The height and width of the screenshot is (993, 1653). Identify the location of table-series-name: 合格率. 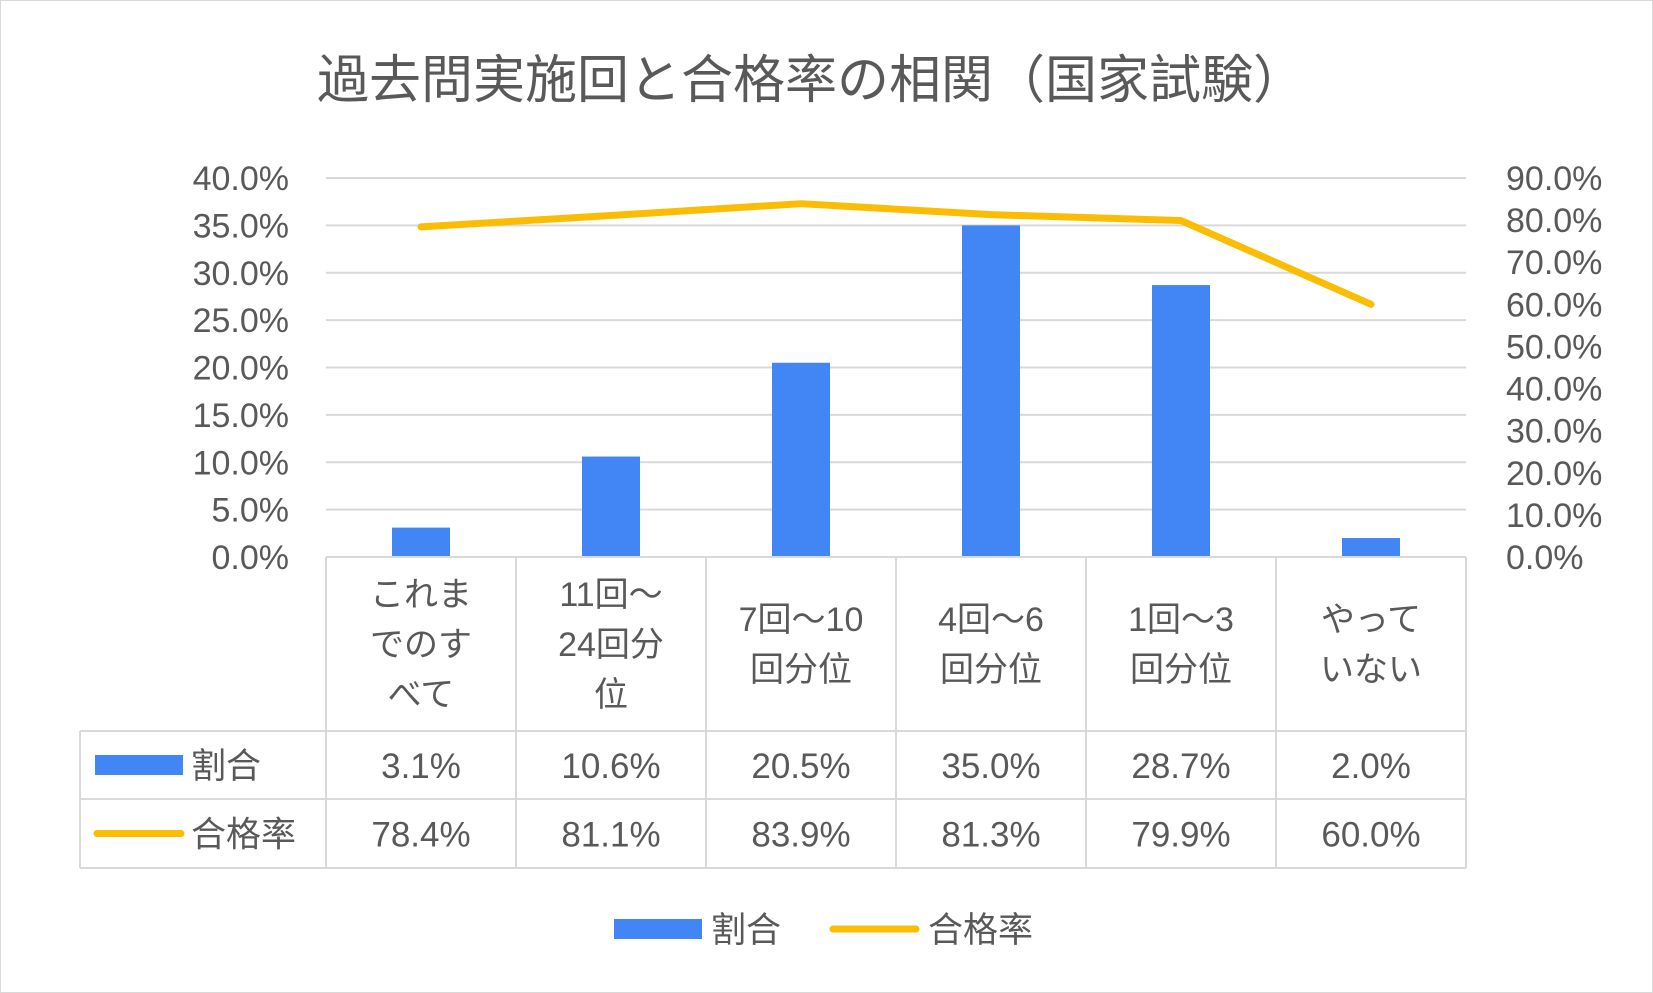
(243, 835).